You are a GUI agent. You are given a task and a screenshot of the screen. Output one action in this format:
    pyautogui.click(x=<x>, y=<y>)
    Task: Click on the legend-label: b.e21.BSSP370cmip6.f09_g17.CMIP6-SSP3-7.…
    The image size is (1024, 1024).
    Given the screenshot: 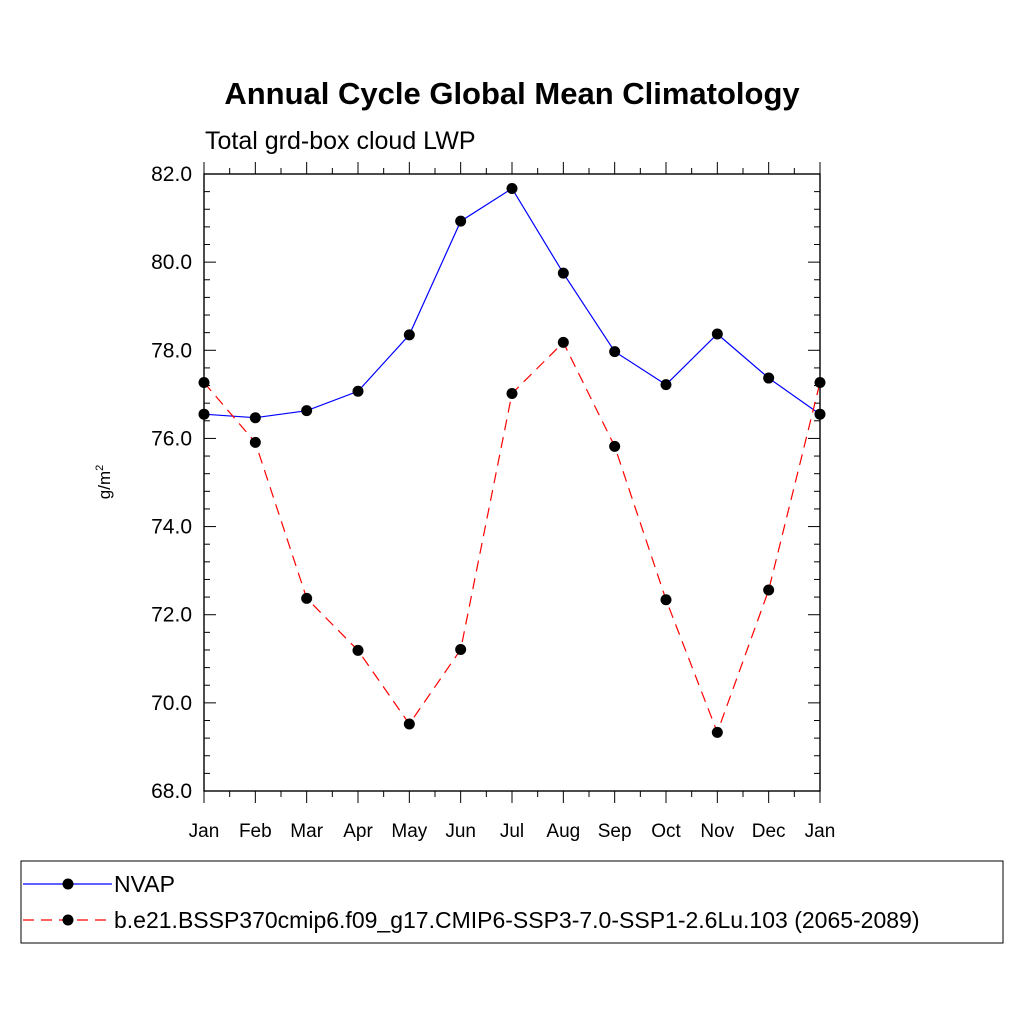 What is the action you would take?
    pyautogui.click(x=517, y=920)
    